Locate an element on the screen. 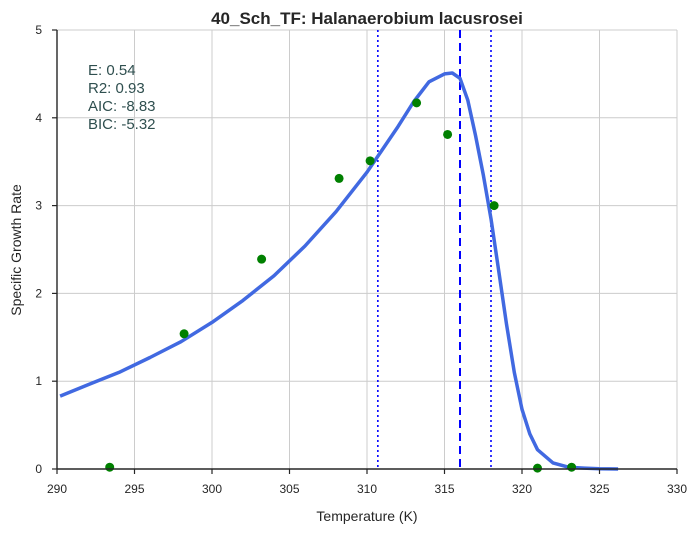 This screenshot has height=533, width=698. x-tick-label: 295 is located at coordinates (134, 489).